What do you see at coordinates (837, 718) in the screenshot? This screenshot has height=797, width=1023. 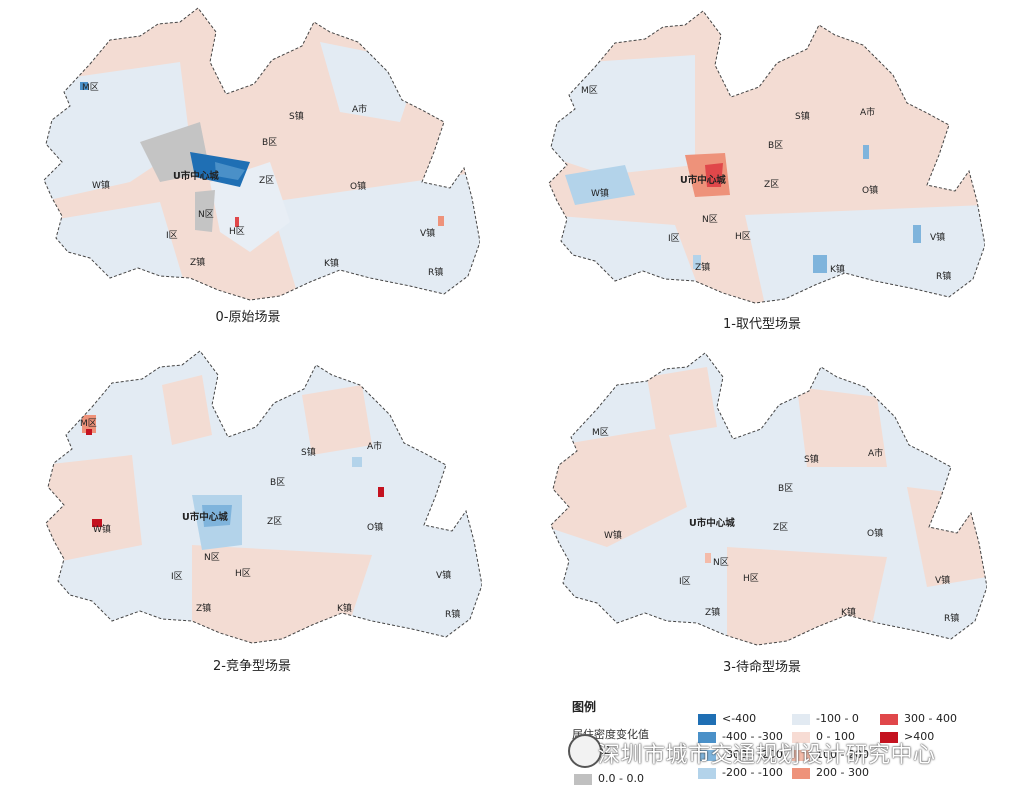 I see `legend-label-4: -100 - 0` at bounding box center [837, 718].